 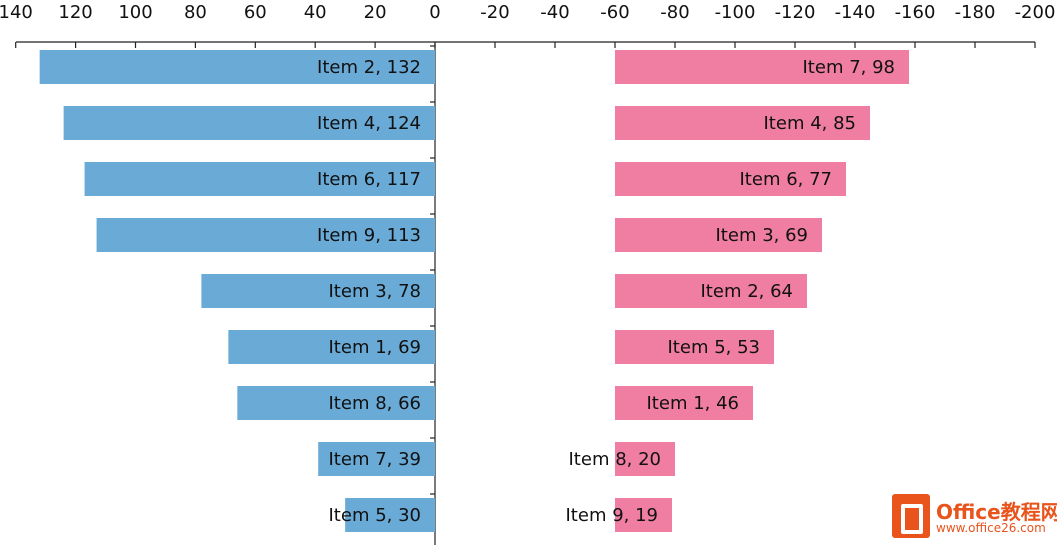 I want to click on x-tick-label: 120, so click(x=75, y=12).